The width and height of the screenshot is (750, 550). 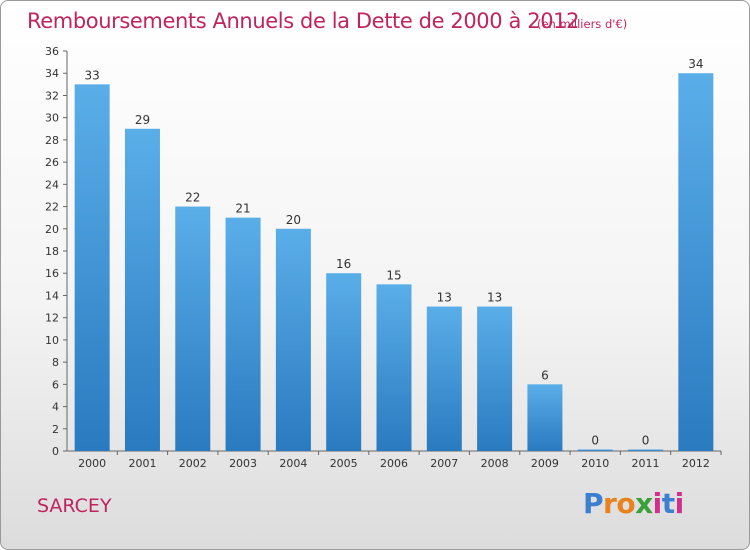 I want to click on y-tick-label: 32, so click(x=52, y=95).